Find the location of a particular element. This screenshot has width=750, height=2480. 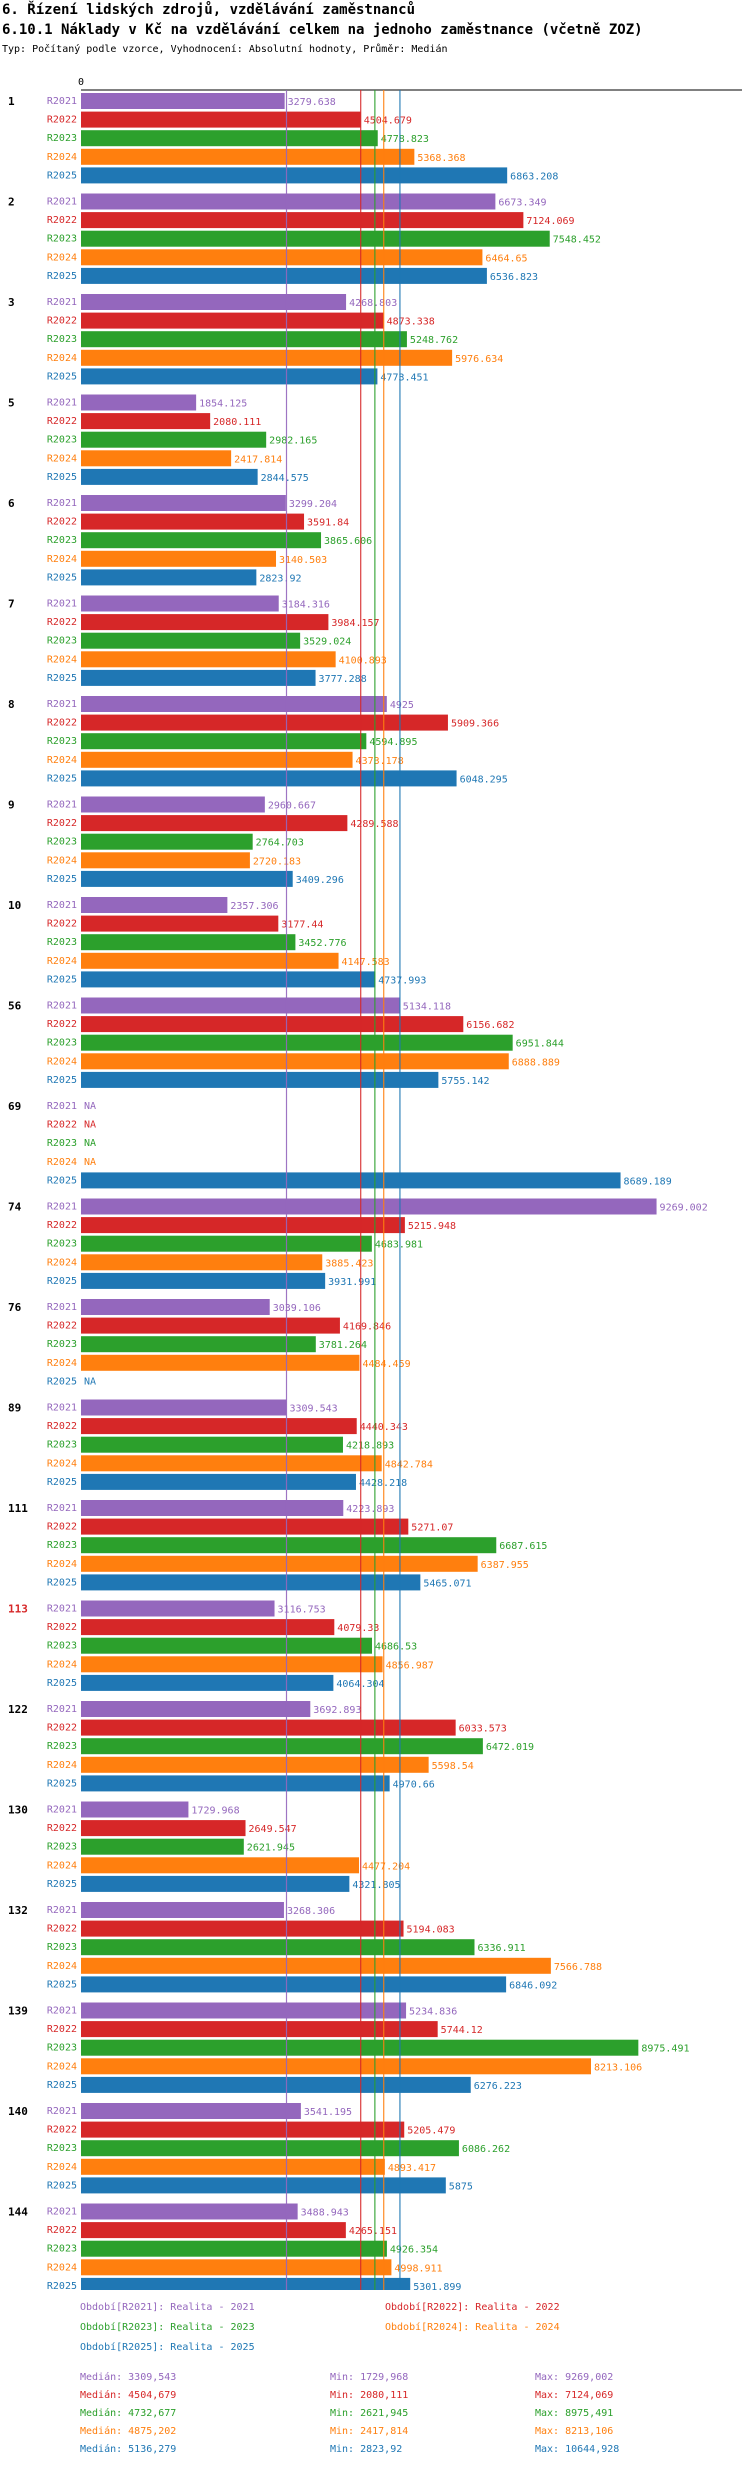

data-label: 4265.151 is located at coordinates (373, 2231).